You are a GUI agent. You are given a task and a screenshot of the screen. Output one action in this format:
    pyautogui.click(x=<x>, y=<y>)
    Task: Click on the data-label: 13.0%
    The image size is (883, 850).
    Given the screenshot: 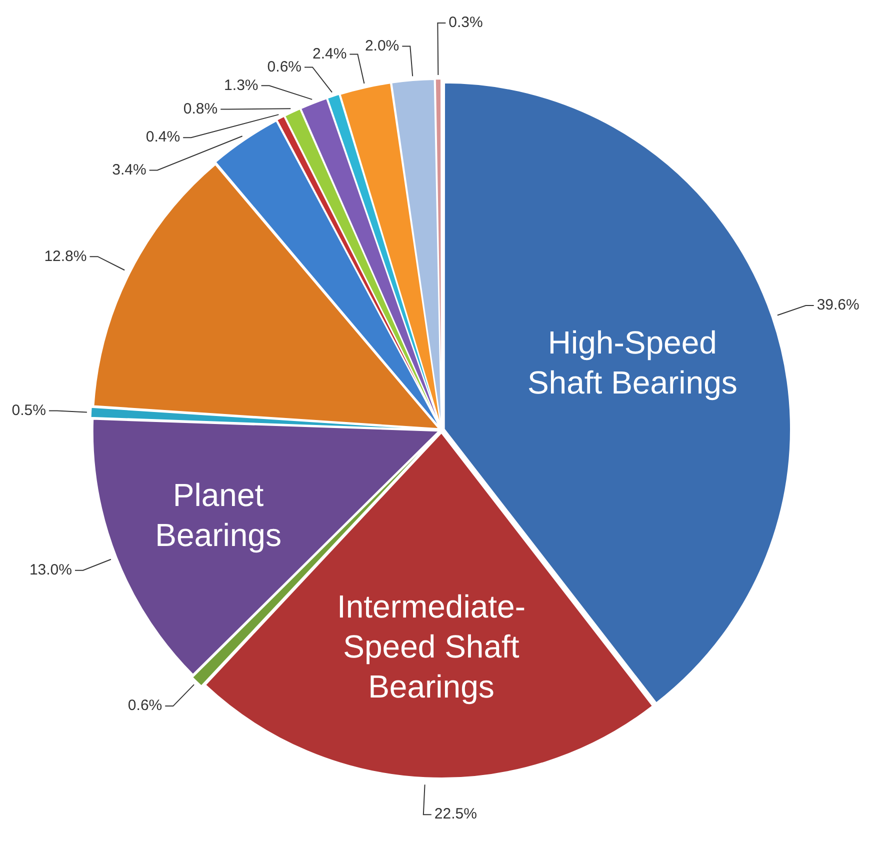 What is the action you would take?
    pyautogui.click(x=50, y=569)
    